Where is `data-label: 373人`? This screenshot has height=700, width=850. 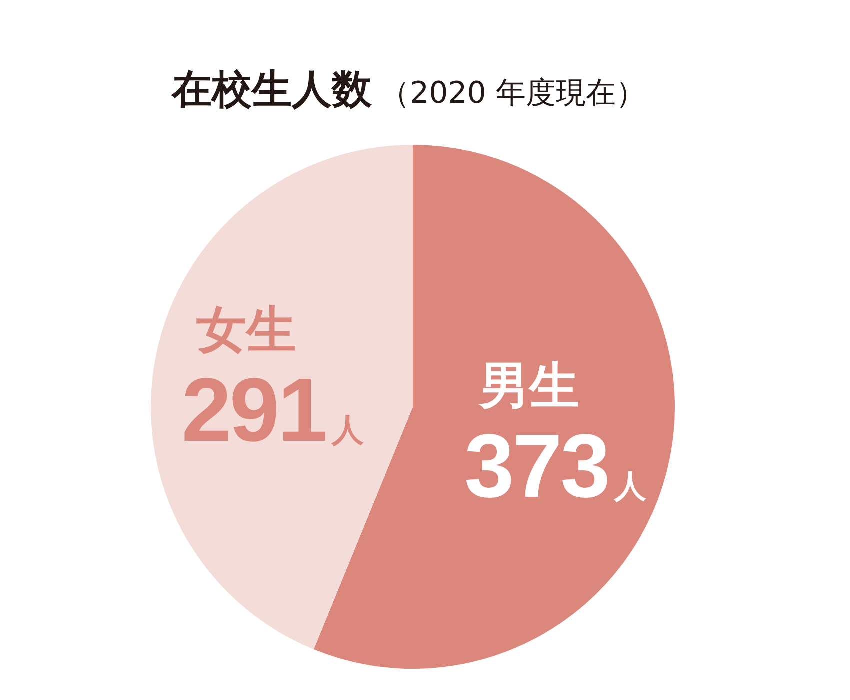
data-label: 373人 is located at coordinates (556, 466).